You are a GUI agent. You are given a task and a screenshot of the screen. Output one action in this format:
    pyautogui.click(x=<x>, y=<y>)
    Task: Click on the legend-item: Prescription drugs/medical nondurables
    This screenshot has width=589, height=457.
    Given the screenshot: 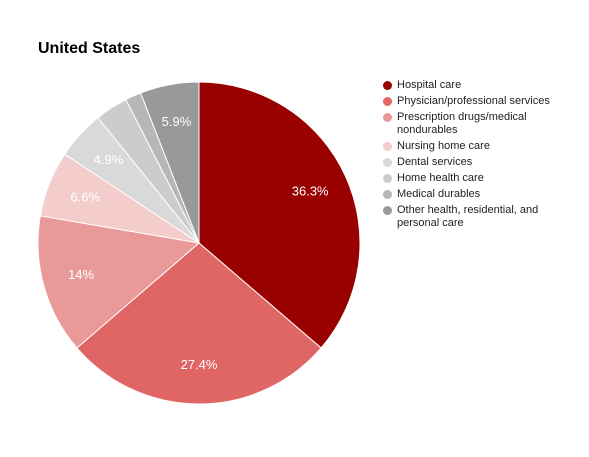 What is the action you would take?
    pyautogui.click(x=473, y=124)
    